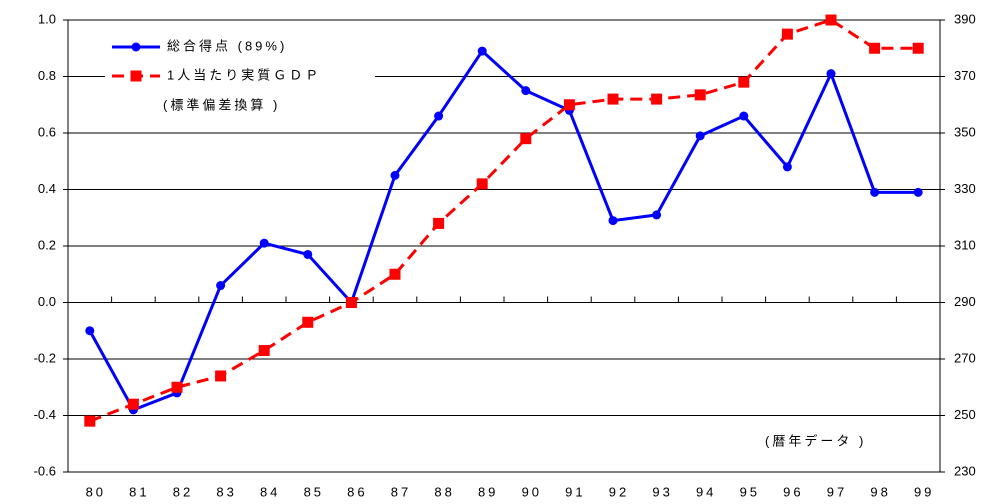 The width and height of the screenshot is (992, 504). What do you see at coordinates (47, 301) in the screenshot?
I see `y-tick-label: 0.0` at bounding box center [47, 301].